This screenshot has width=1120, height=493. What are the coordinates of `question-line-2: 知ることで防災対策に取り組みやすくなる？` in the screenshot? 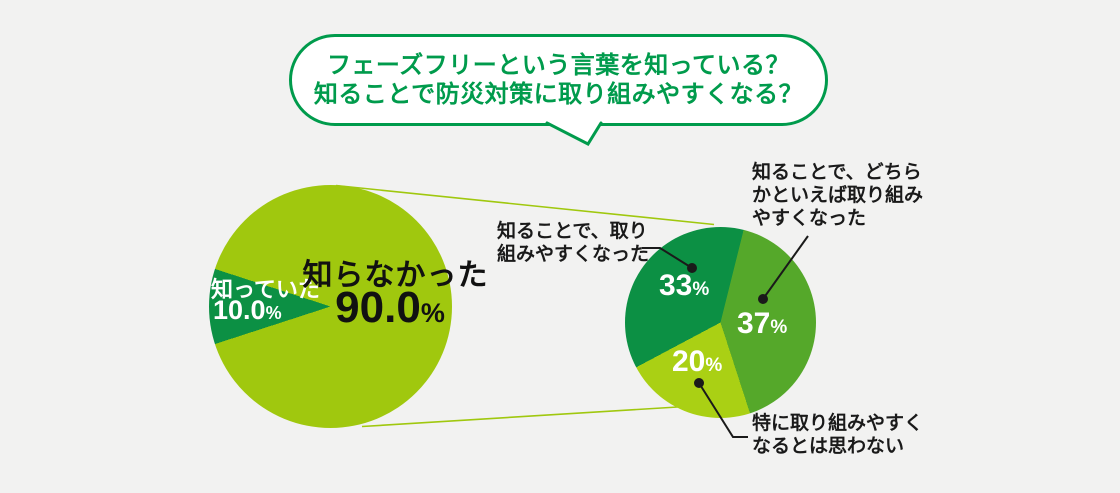 It's located at (558, 94).